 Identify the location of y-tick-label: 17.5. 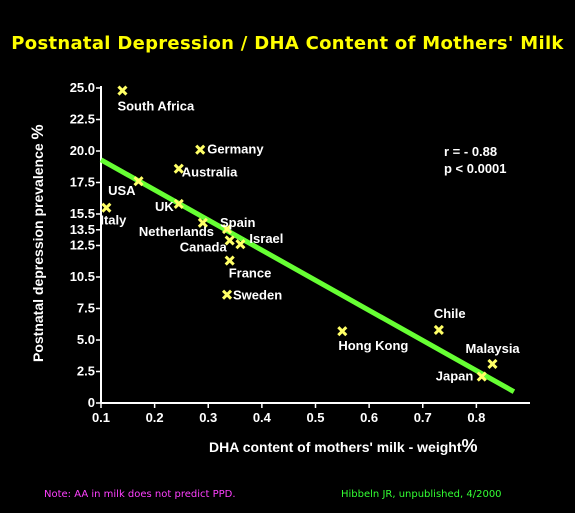
(82, 182).